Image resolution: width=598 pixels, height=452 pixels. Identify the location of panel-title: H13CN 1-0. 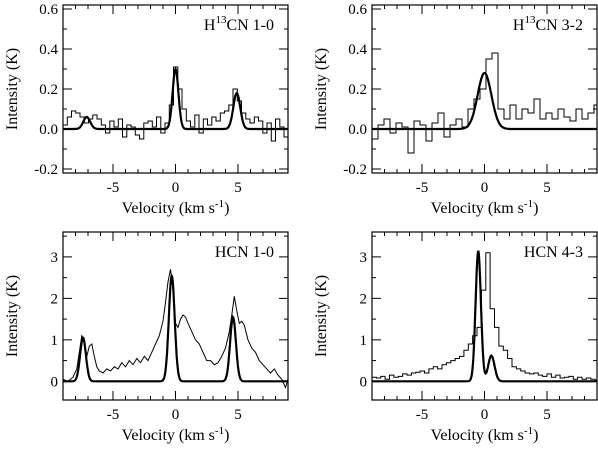
(239, 24).